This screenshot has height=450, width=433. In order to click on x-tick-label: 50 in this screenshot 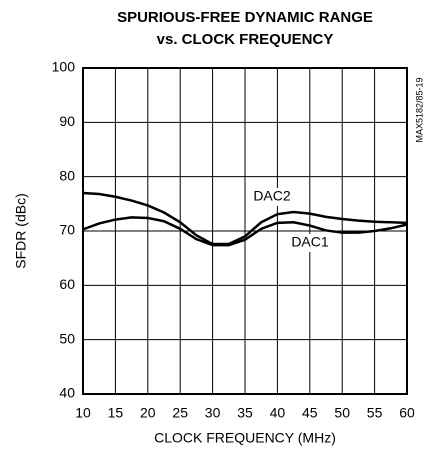, I will do `click(342, 413)`.